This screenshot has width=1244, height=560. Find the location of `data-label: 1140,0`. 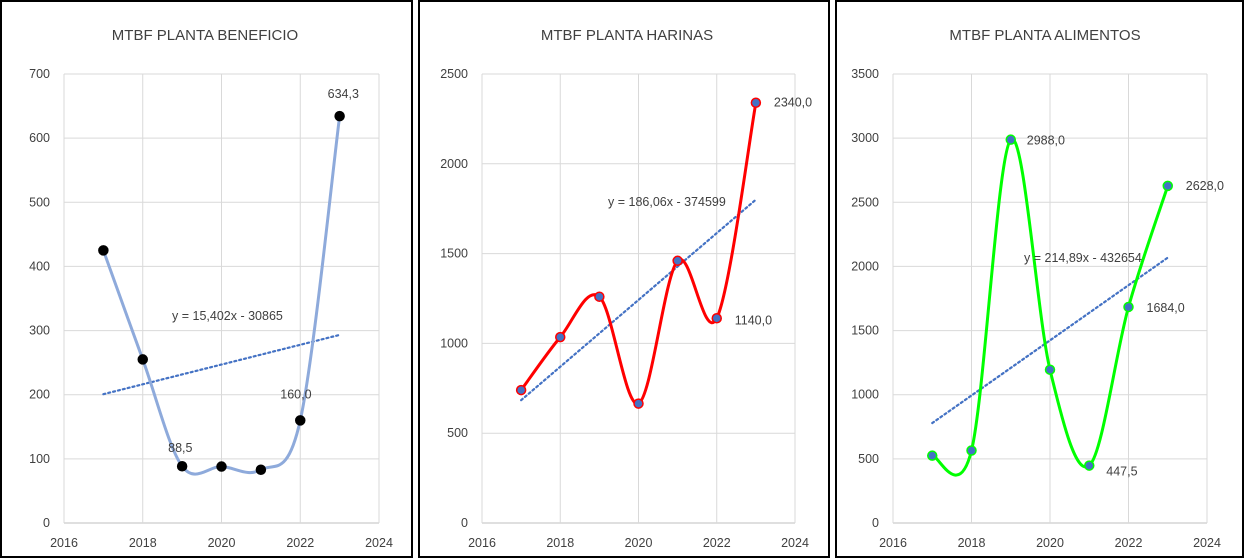

data-label: 1140,0 is located at coordinates (753, 320).